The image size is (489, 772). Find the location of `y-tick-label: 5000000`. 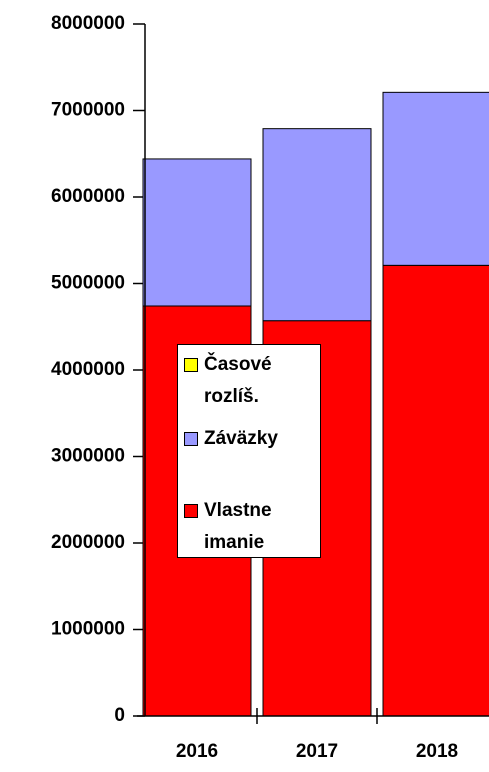

y-tick-label: 5000000 is located at coordinates (88, 283).